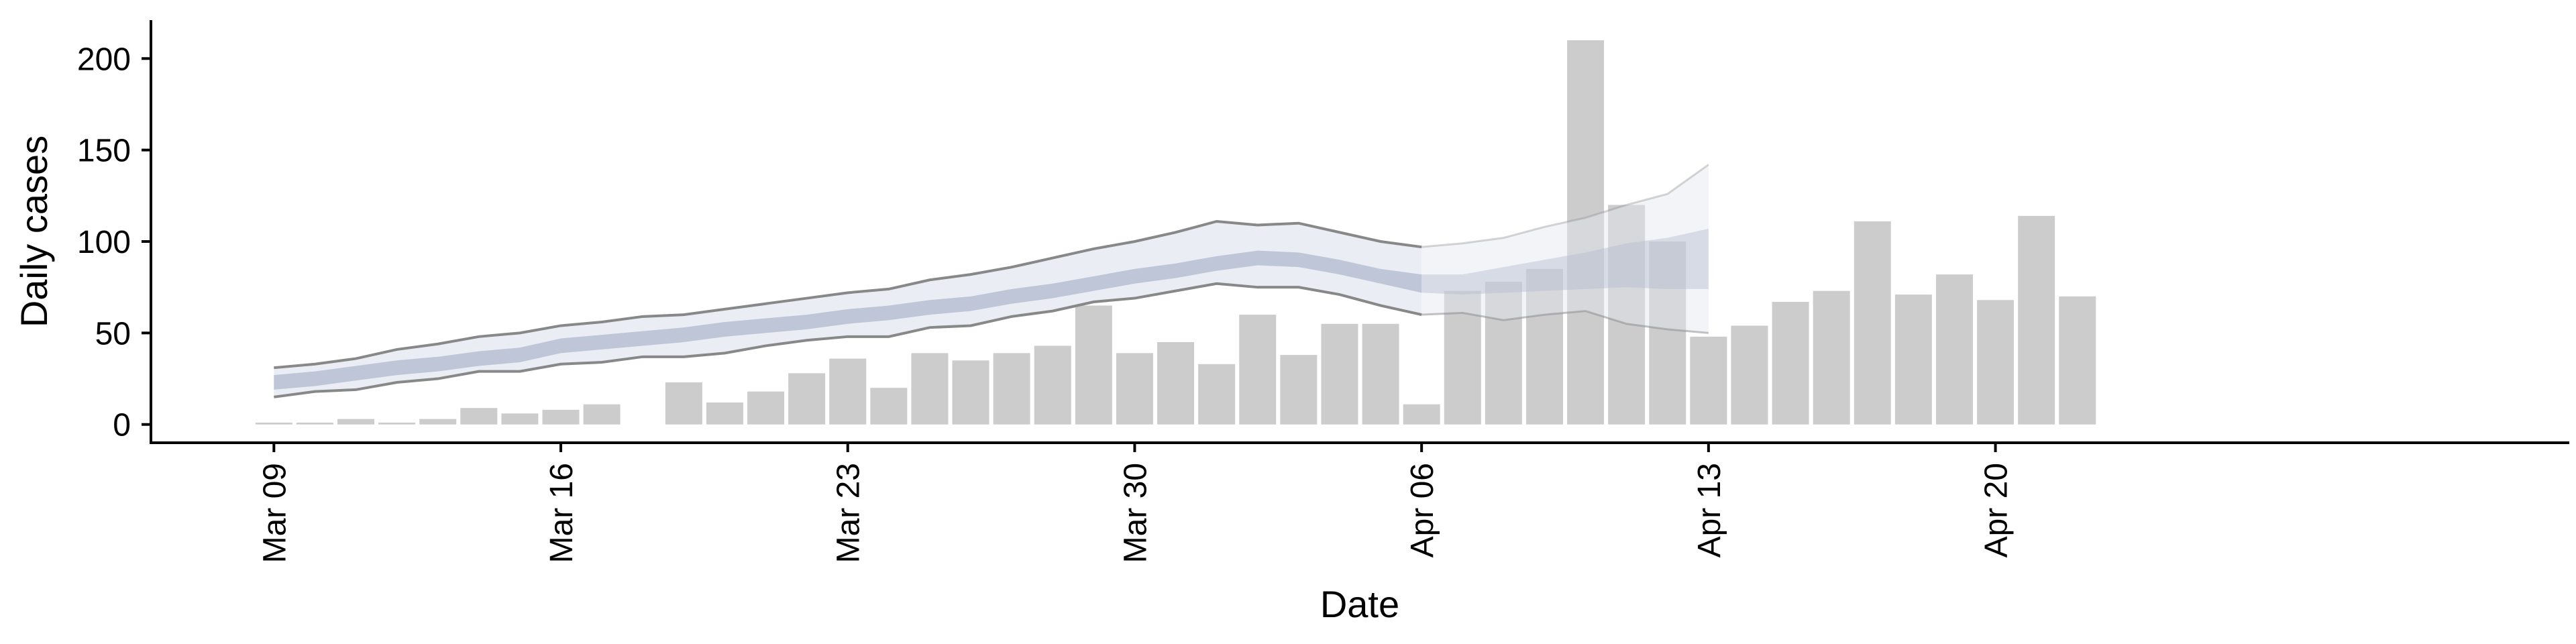 This screenshot has height=644, width=2576. I want to click on x-tick-label: Apr 13, so click(1709, 510).